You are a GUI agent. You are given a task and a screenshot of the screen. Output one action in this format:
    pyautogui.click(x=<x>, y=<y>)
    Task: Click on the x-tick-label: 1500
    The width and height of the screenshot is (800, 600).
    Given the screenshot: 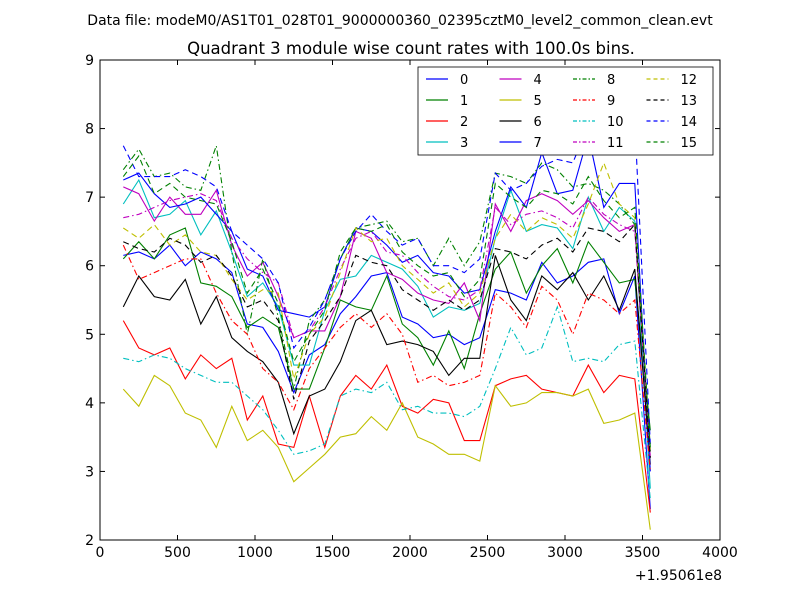 What is the action you would take?
    pyautogui.click(x=333, y=553)
    